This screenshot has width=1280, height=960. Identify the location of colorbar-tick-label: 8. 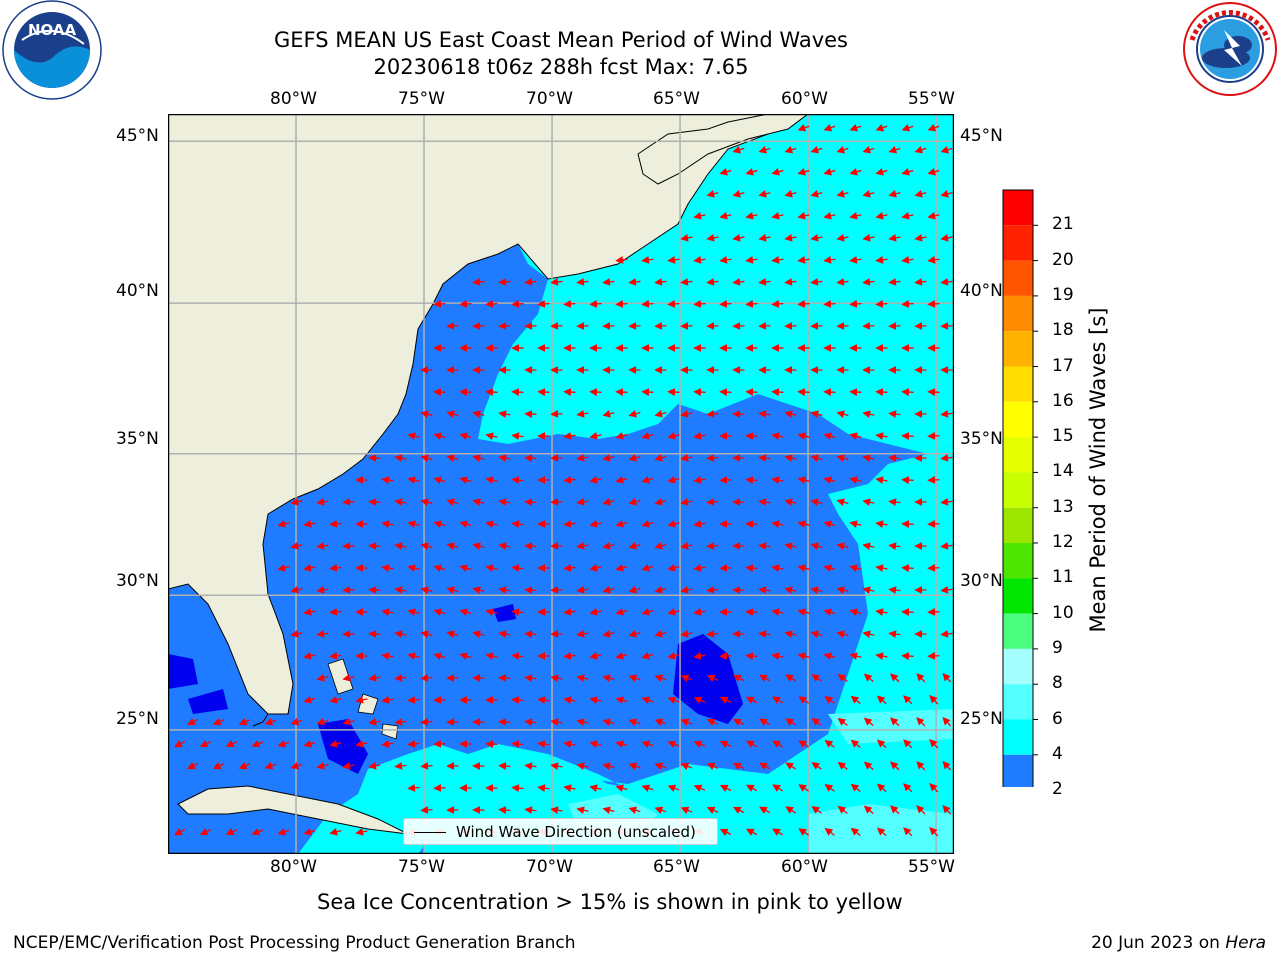
(1057, 683).